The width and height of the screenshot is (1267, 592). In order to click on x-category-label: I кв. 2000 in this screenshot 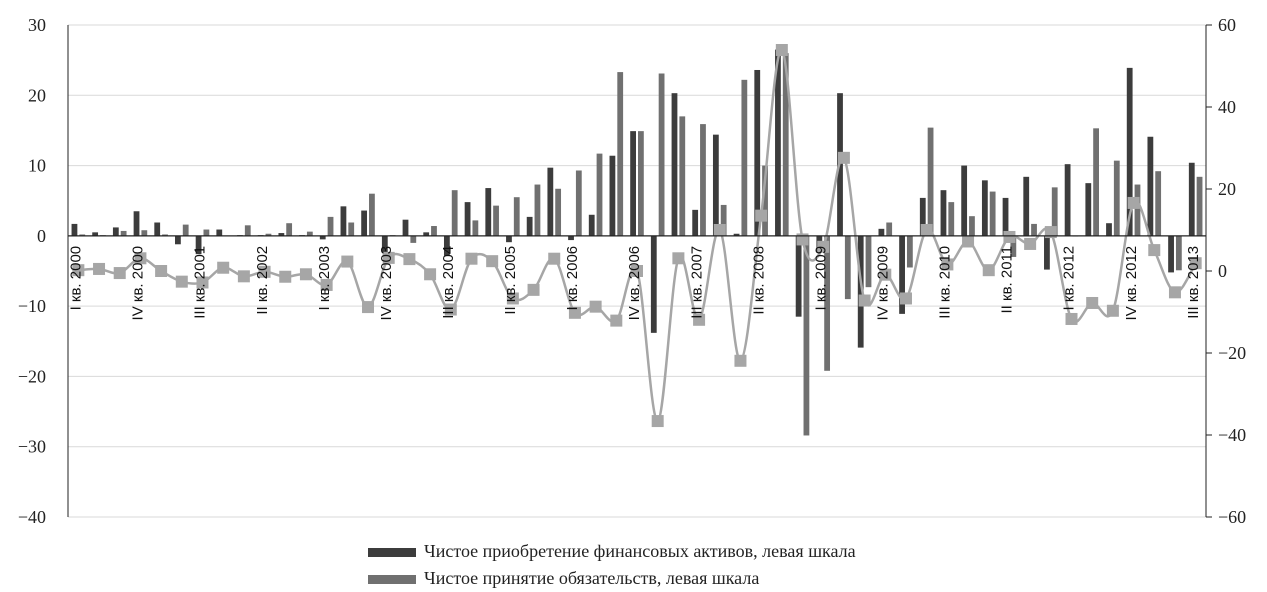, I will do `click(76, 278)`.